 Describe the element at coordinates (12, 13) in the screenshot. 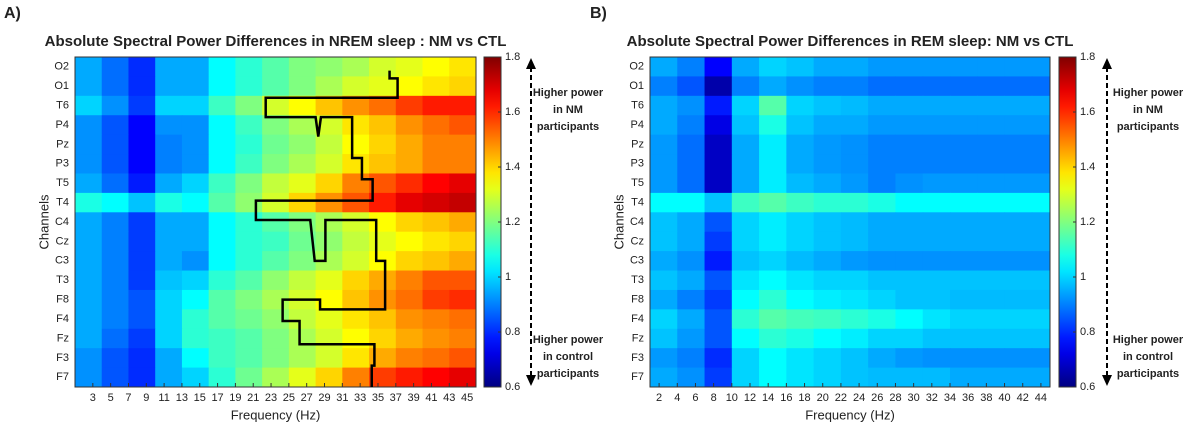

I see `panel-label: A)` at that location.